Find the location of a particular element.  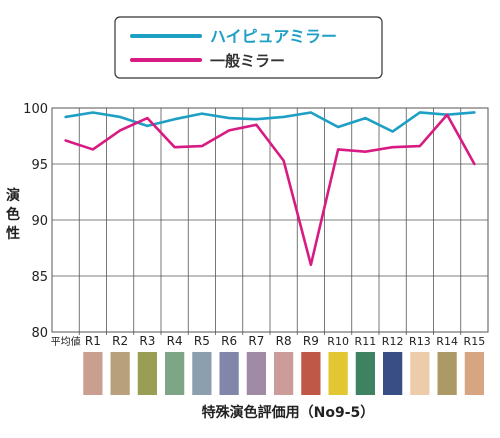

y-axis-label-char-2: 色 is located at coordinates (13, 214).